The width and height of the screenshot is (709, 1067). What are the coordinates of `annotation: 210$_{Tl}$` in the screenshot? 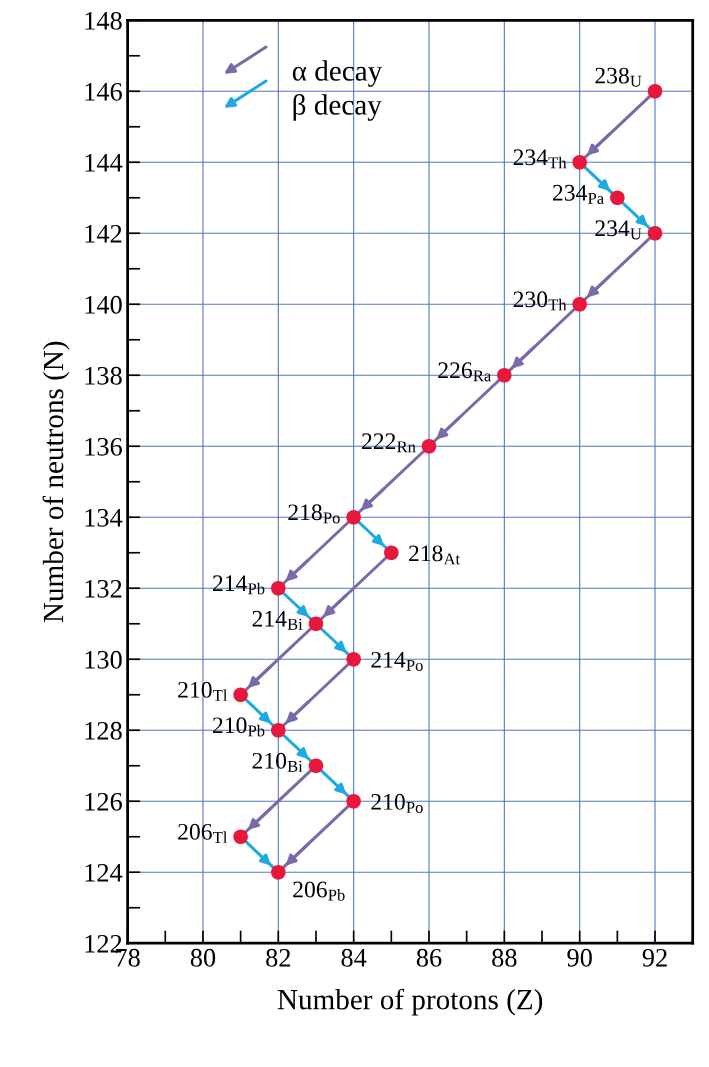 It's located at (203, 691).